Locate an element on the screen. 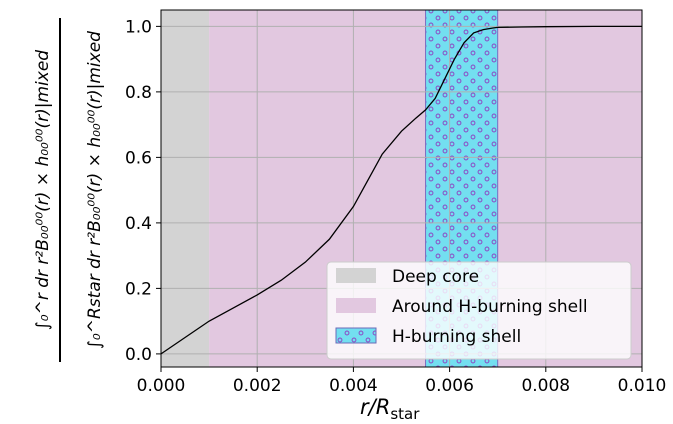  legend-swatch-around-shell is located at coordinates (356, 305).